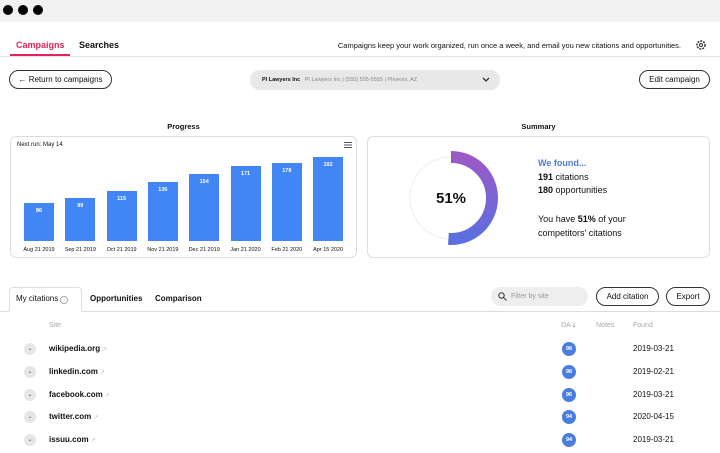 This screenshot has height=453, width=720. I want to click on bar-label: 192, so click(328, 165).